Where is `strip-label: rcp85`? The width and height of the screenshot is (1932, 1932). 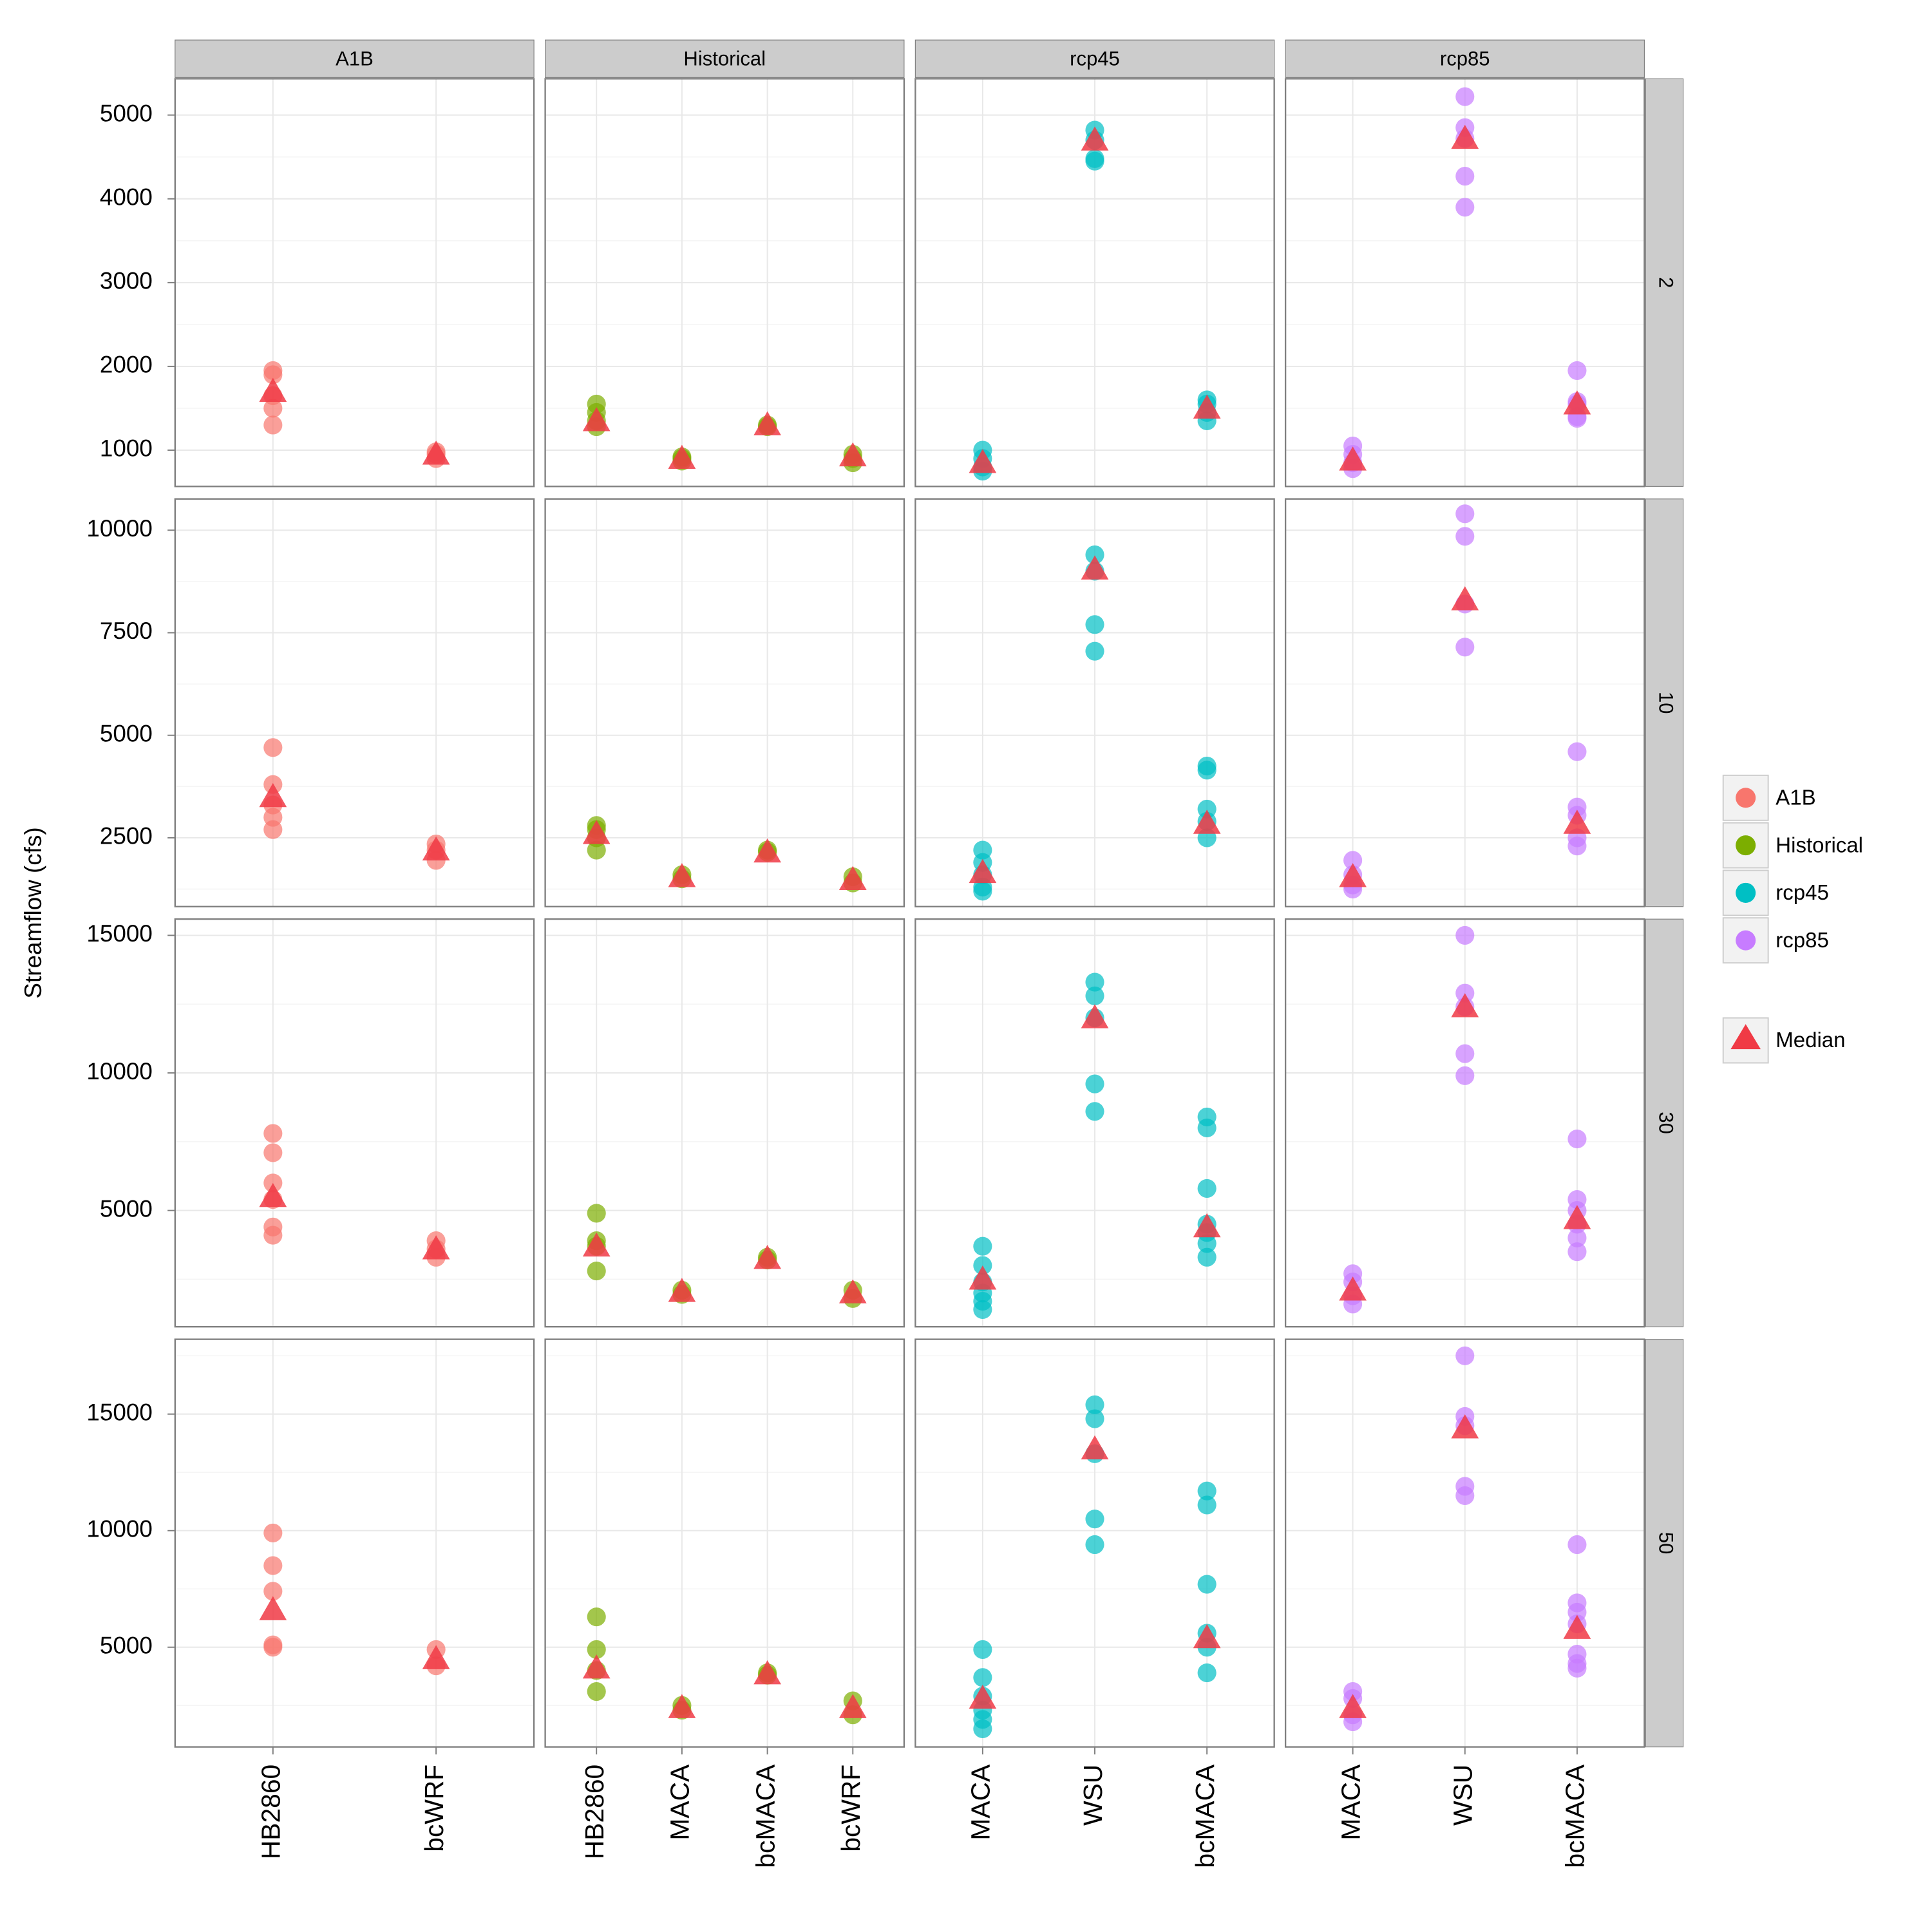 strip-label: rcp85 is located at coordinates (1465, 58).